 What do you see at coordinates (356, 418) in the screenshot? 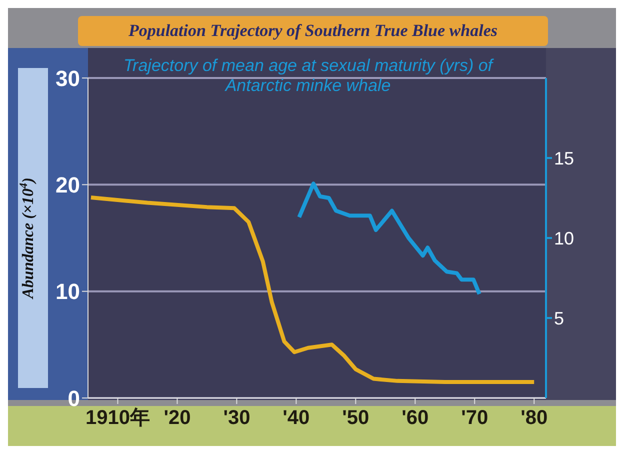
I see `x-tick-label: '50` at bounding box center [356, 418].